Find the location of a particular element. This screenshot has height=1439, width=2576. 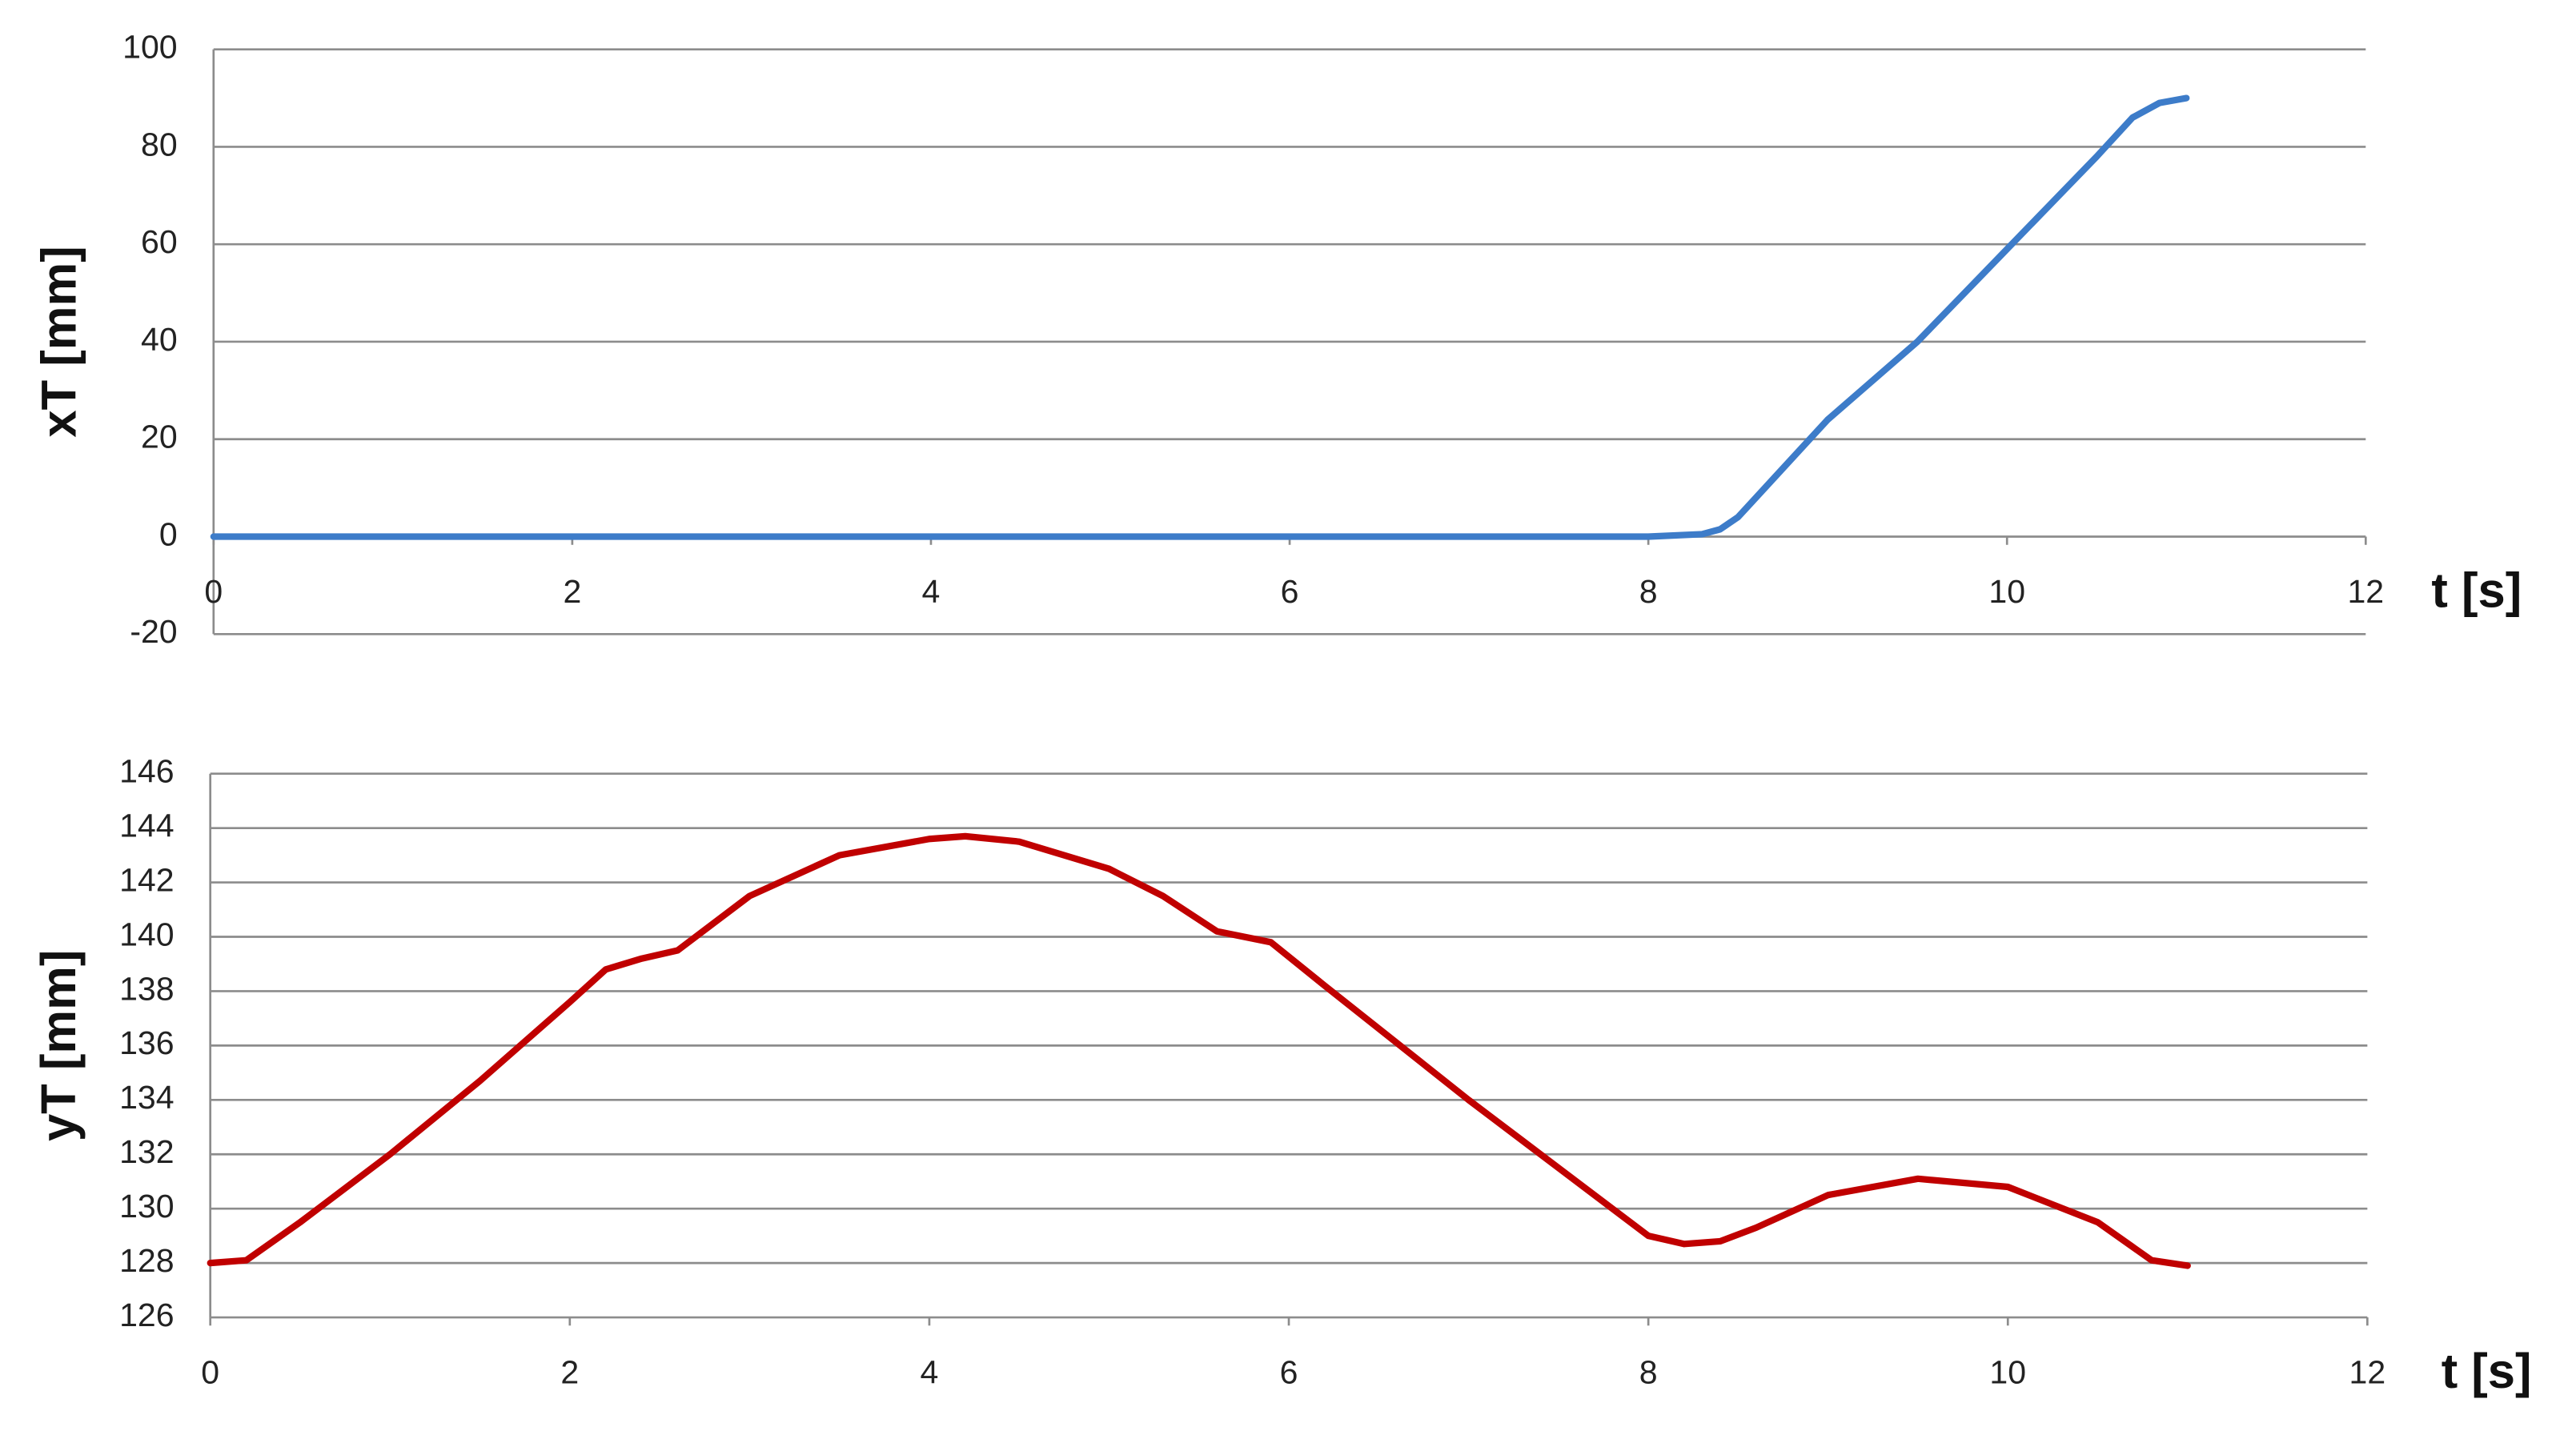

y-tick-label: 126 is located at coordinates (146, 1315).